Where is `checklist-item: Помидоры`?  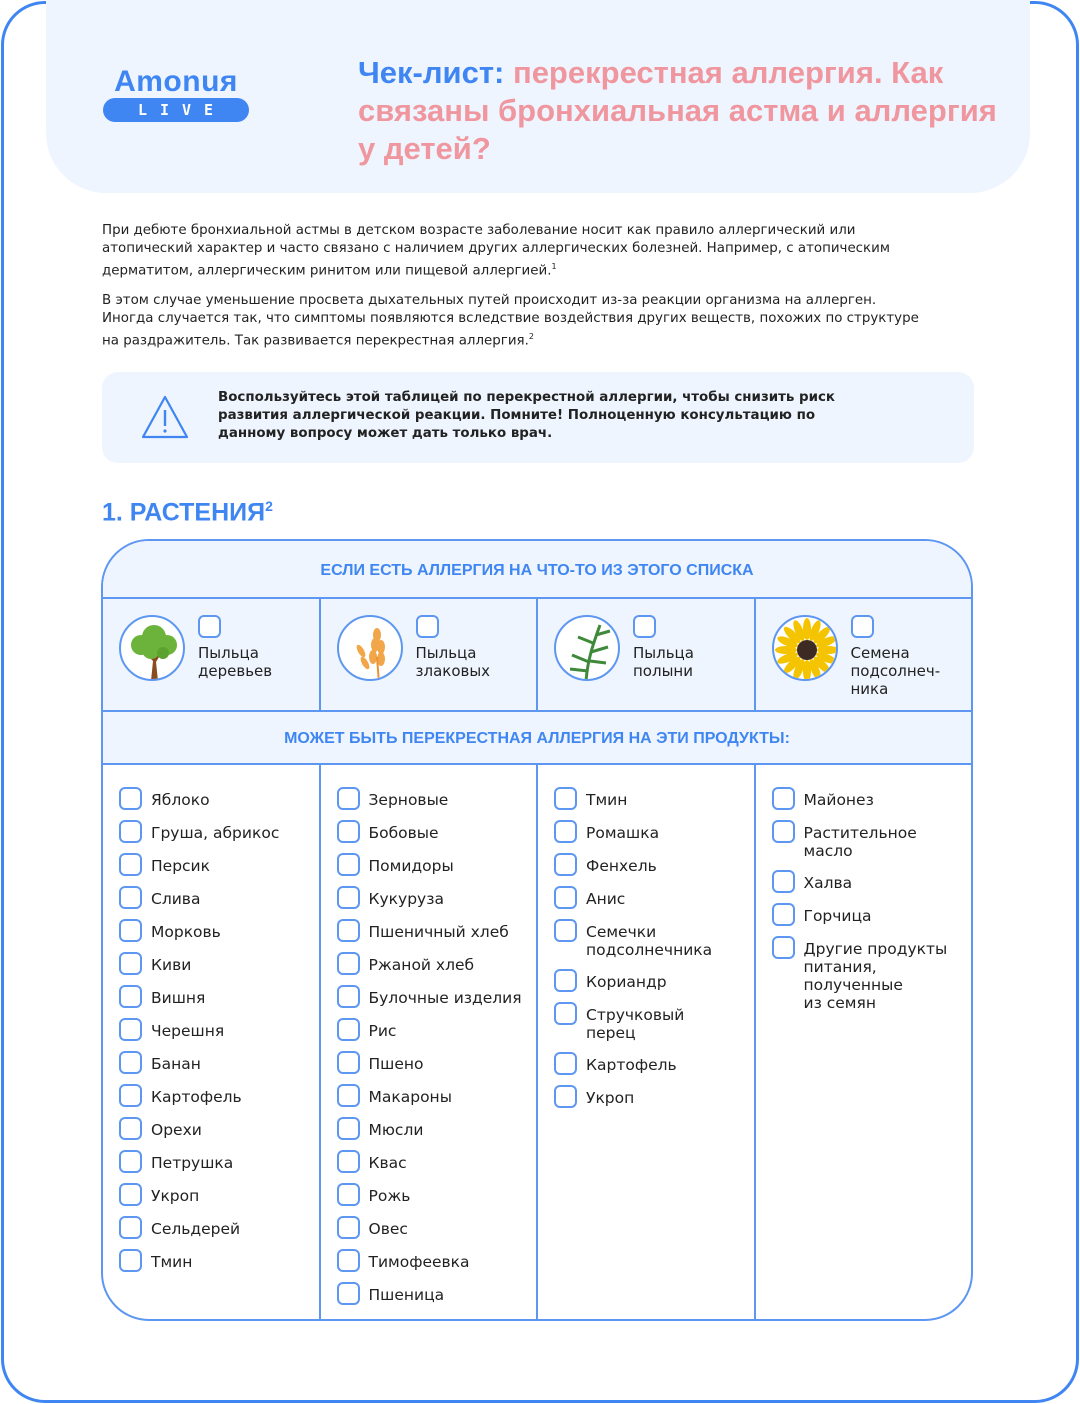
checklist-item: Помидоры is located at coordinates (436, 864).